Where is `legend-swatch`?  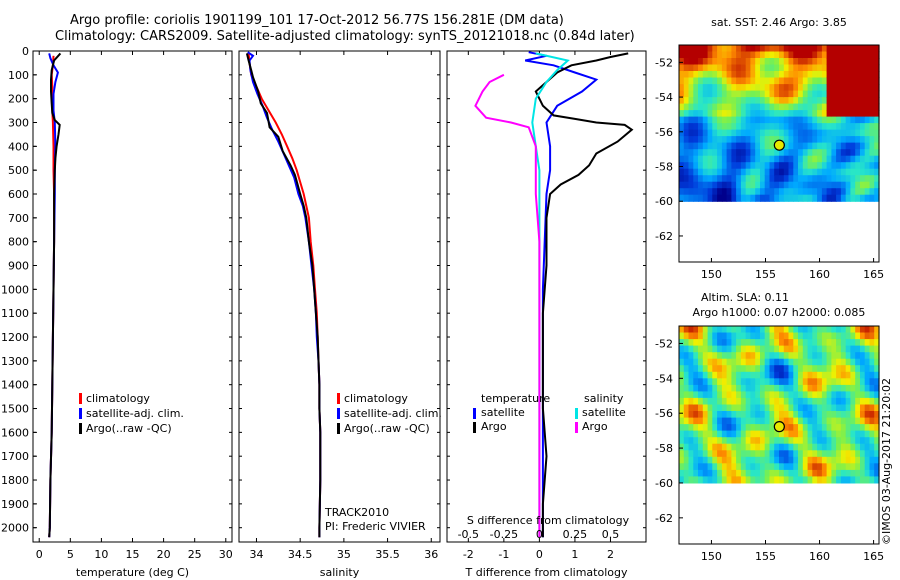 legend-swatch is located at coordinates (338, 413).